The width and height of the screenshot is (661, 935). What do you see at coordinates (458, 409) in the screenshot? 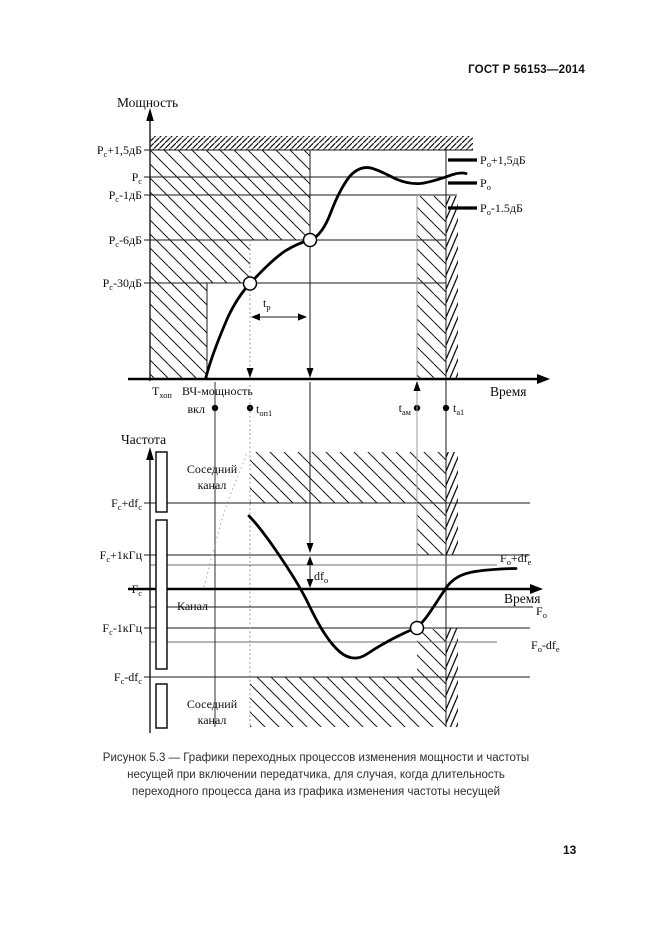
I see `label-ta1: tа1` at bounding box center [458, 409].